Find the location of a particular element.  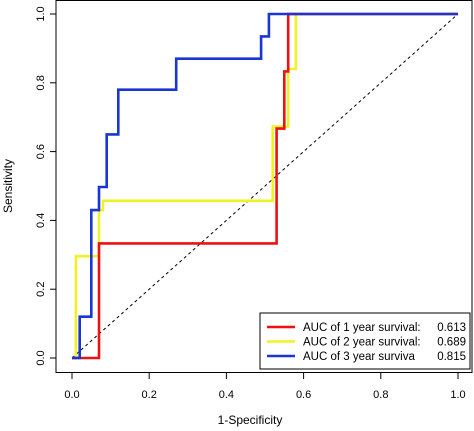

x-axis: 0.0 0.2 0.4 0.6 0.8 1.0 is located at coordinates (265, 386).